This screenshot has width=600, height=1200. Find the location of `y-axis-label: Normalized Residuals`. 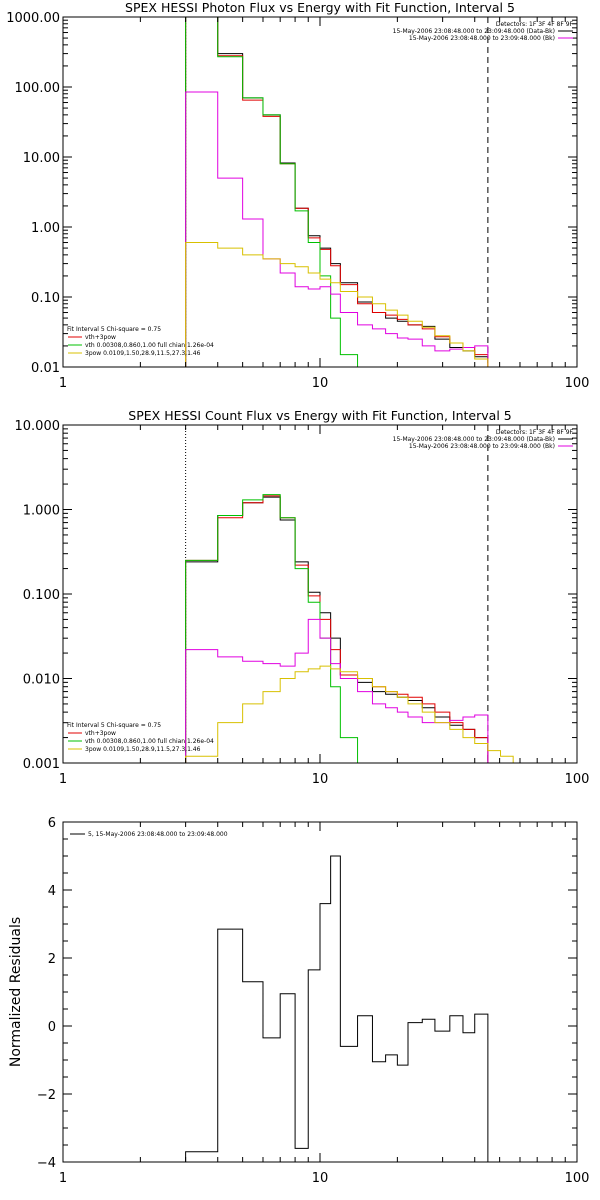

y-axis-label: Normalized Residuals is located at coordinates (16, 992).